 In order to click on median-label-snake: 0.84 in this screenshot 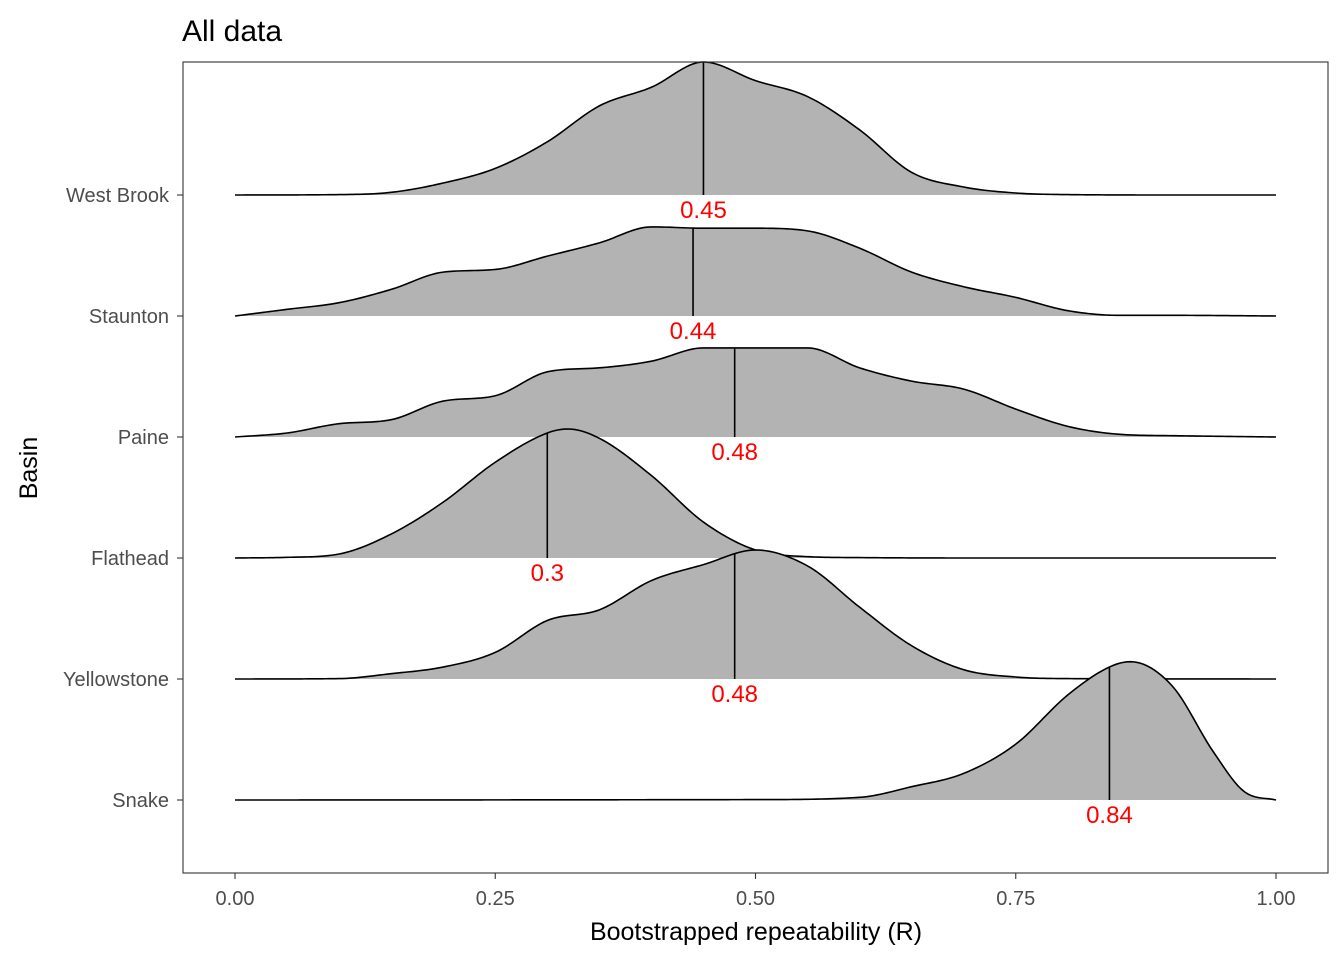, I will do `click(1109, 815)`.